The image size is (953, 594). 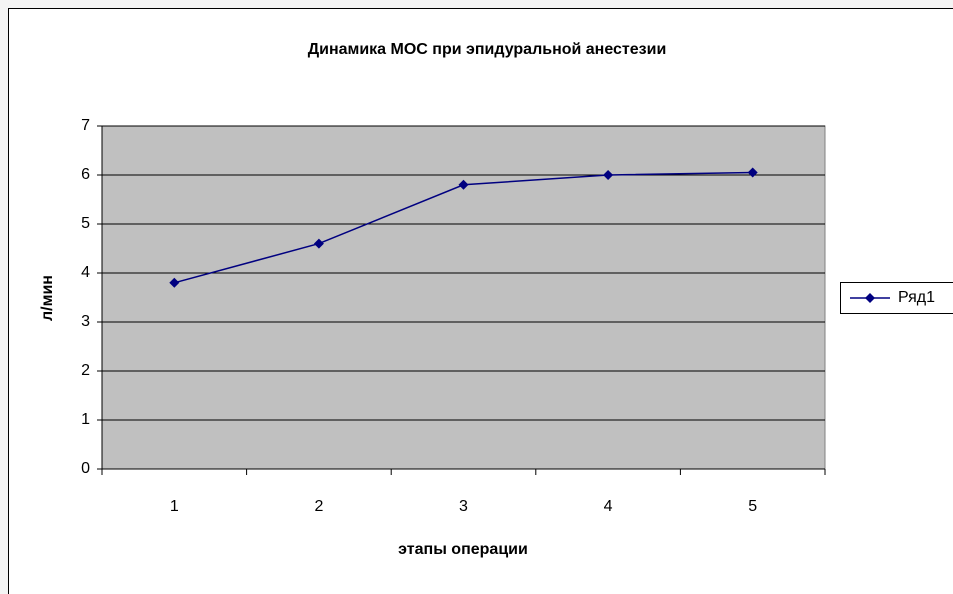 What do you see at coordinates (463, 506) in the screenshot?
I see `x-tick-label: 3` at bounding box center [463, 506].